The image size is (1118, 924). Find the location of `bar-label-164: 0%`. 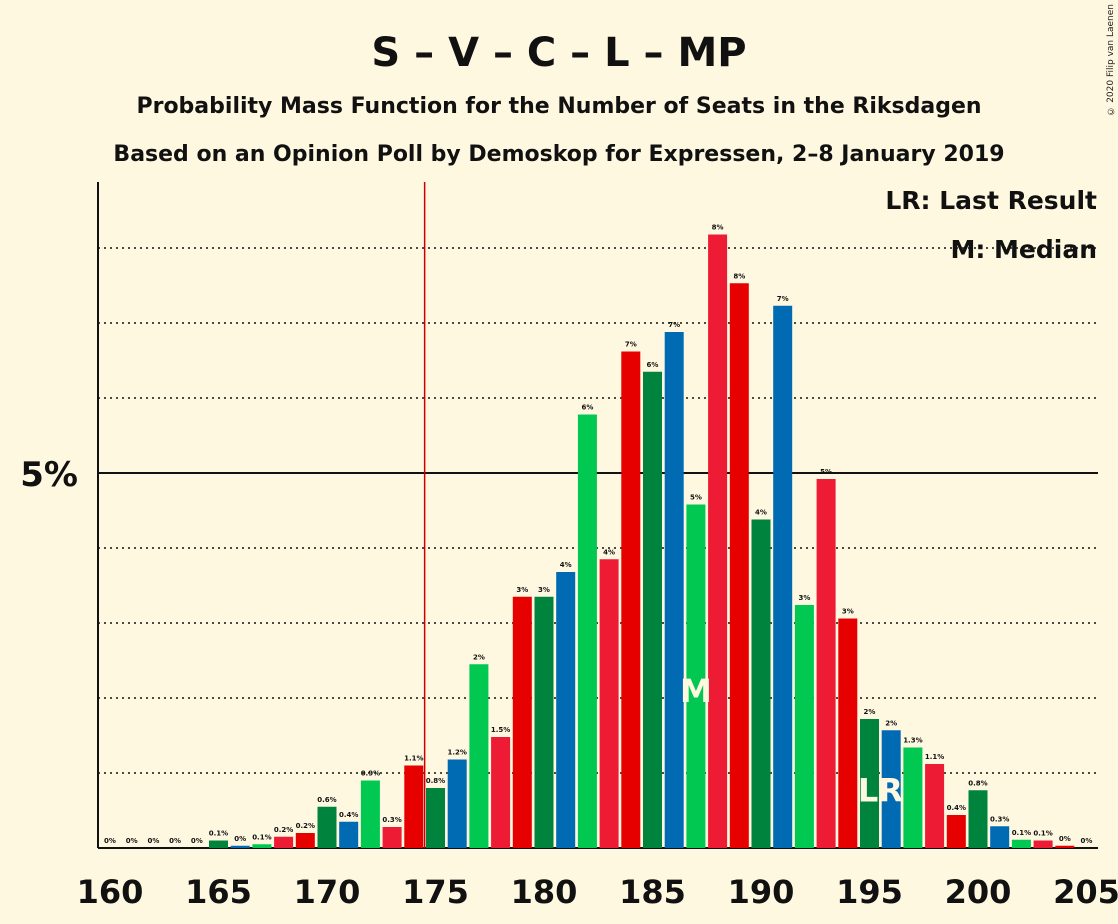

bar-label-164: 0% is located at coordinates (197, 841).